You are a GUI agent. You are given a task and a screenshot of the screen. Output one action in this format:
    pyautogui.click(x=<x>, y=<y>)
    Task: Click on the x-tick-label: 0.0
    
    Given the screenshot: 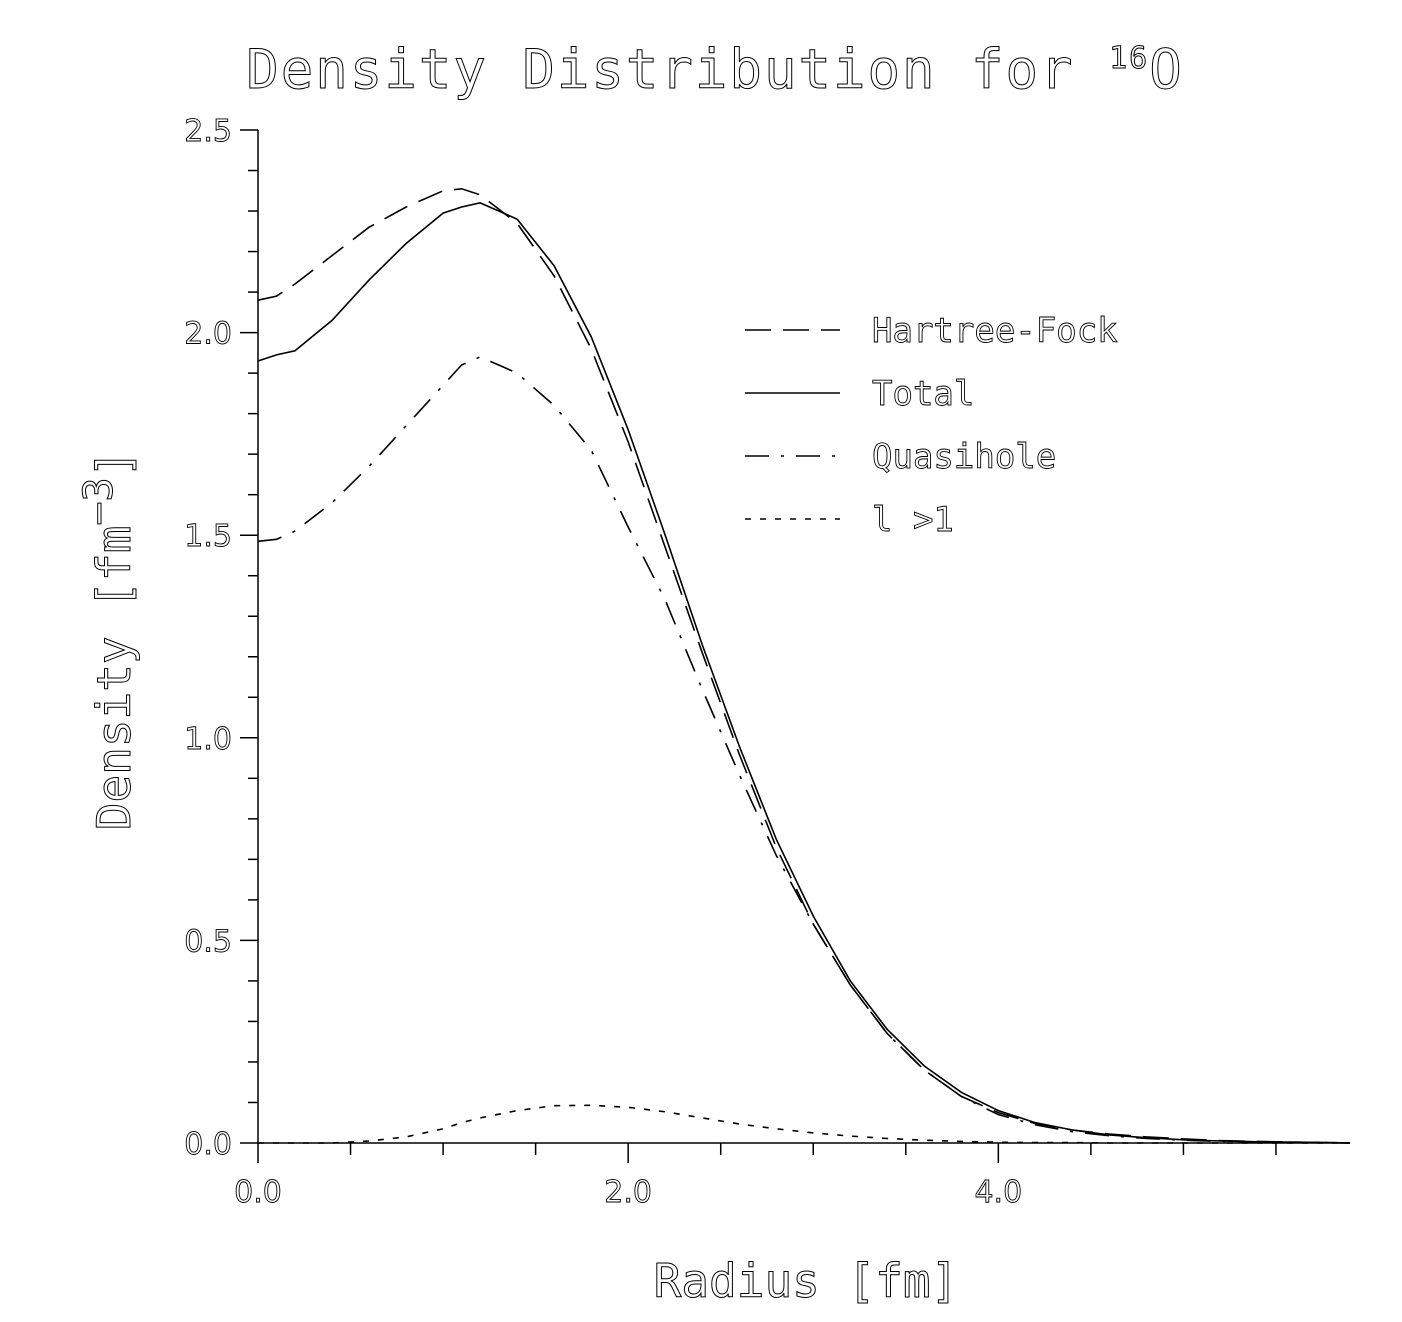 What is the action you would take?
    pyautogui.click(x=258, y=1192)
    